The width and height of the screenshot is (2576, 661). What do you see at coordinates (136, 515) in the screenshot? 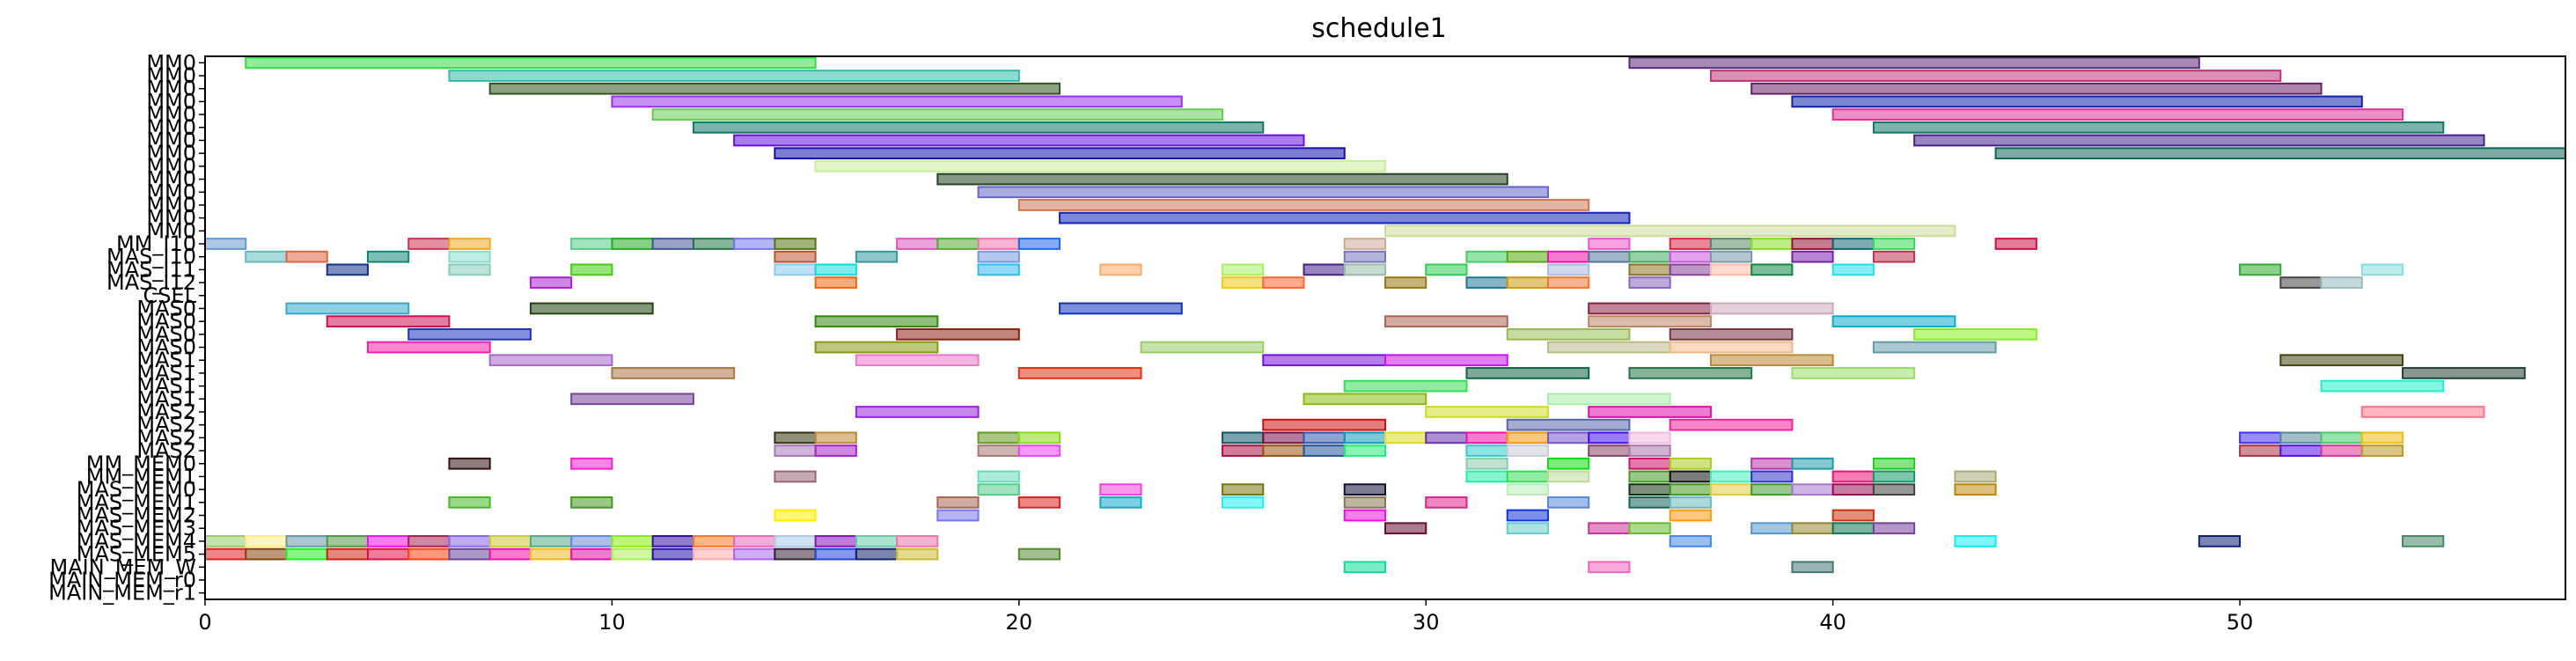
I see `y-tick-label: MAS_MEM2` at bounding box center [136, 515].